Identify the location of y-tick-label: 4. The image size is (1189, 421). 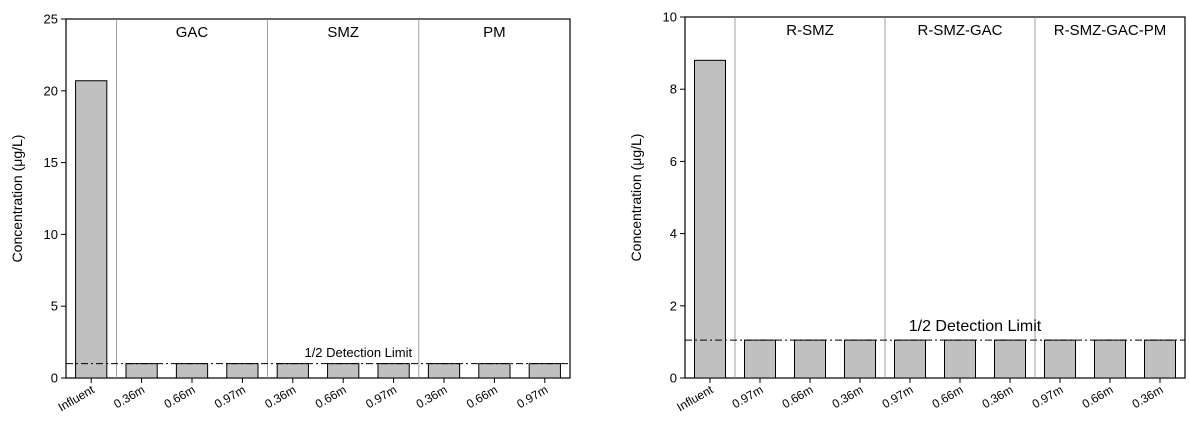
(673, 233).